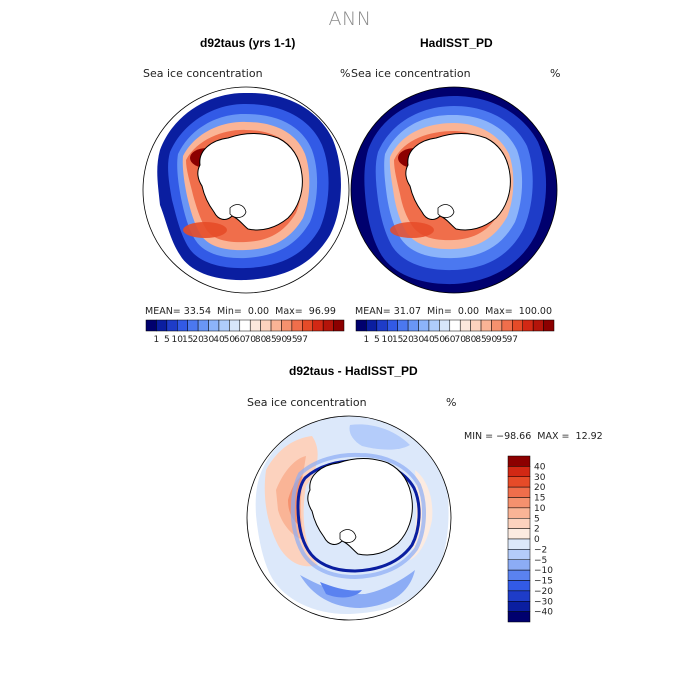 This screenshot has height=700, width=700. I want to click on right-colorbar-tick: 50, so click(440, 340).